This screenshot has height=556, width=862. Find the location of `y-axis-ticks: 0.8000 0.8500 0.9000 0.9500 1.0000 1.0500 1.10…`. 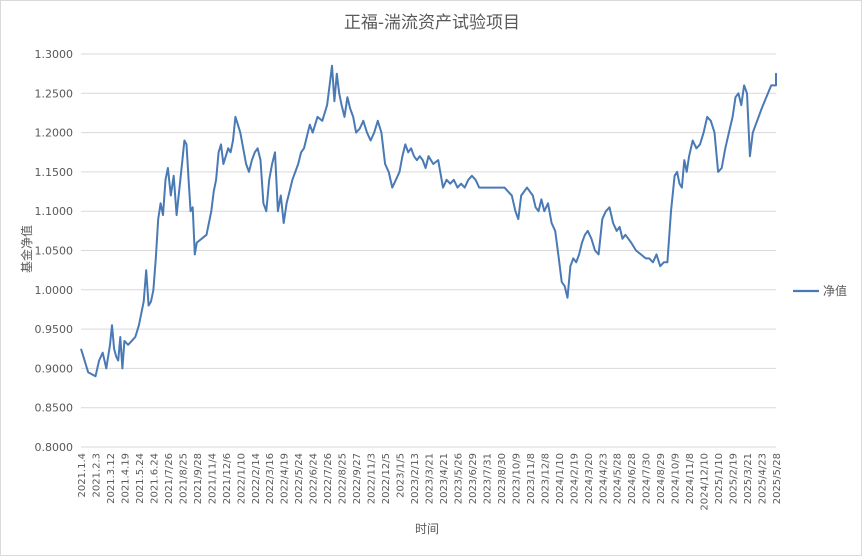

y-axis-ticks: 0.8000 0.8500 0.9000 0.9500 1.0000 1.0500 1.10… is located at coordinates (54, 251).